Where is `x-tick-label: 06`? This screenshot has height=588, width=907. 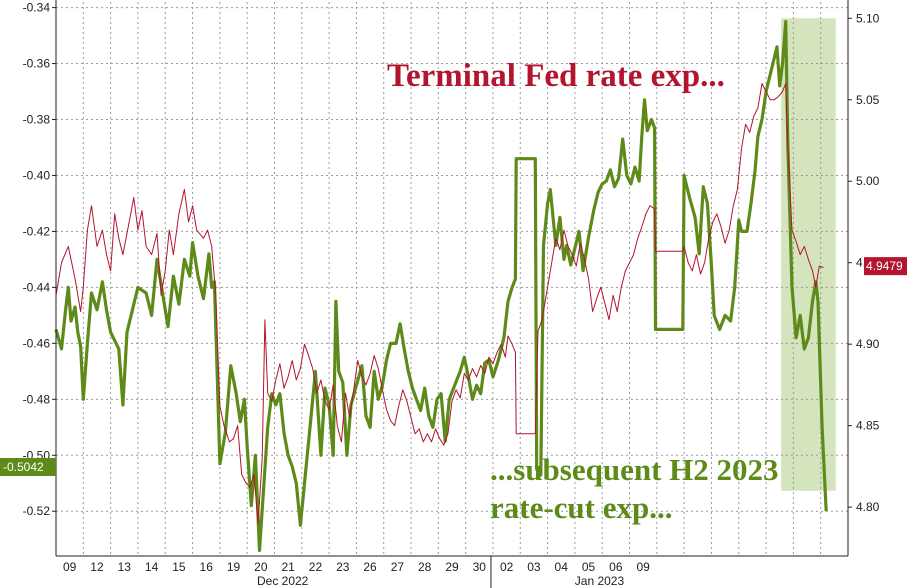
x-tick-label: 06 is located at coordinates (616, 567).